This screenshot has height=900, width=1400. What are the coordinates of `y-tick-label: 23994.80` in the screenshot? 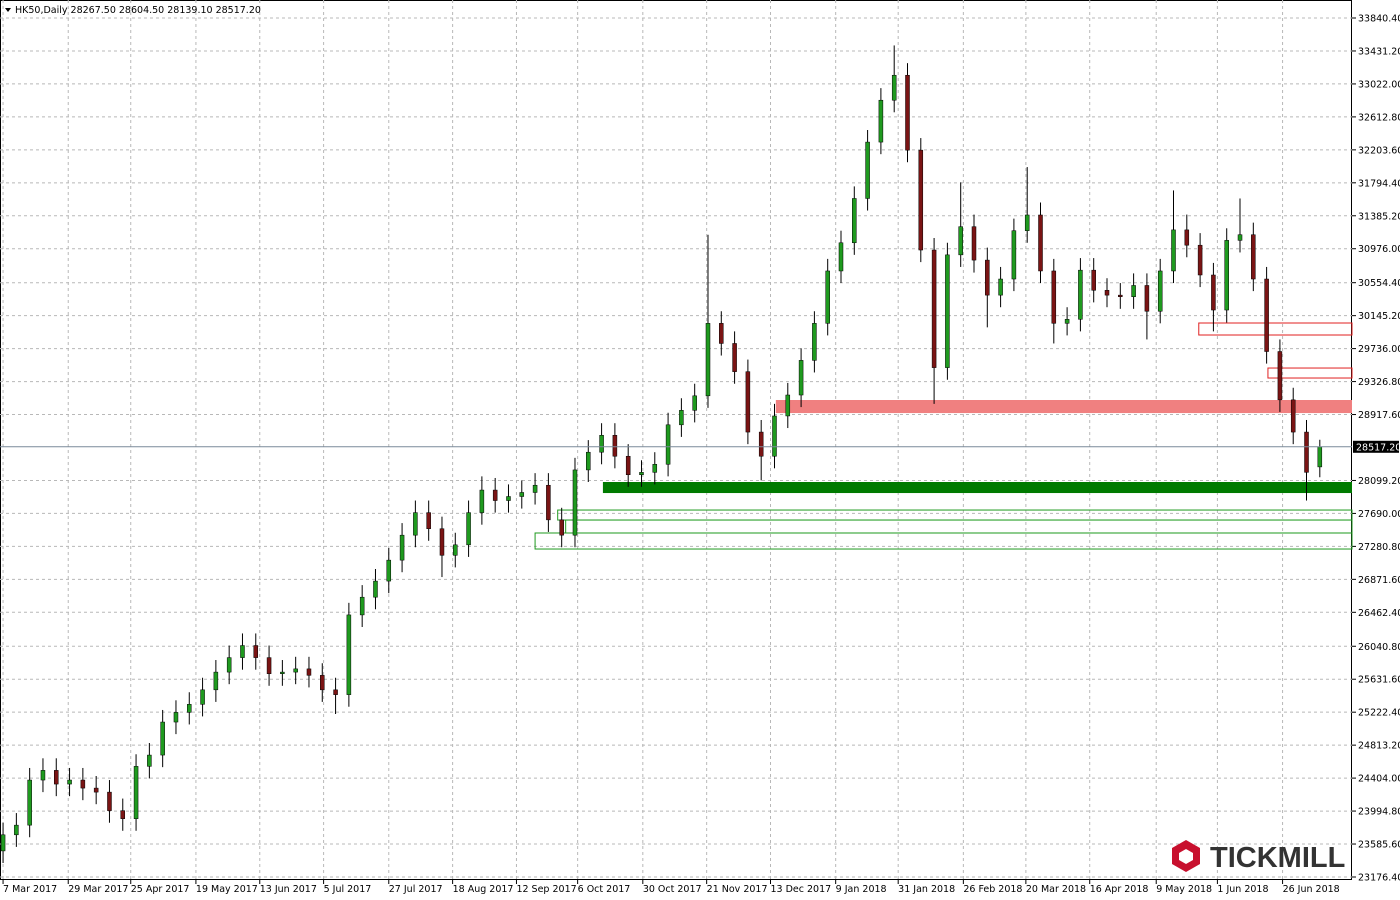 It's located at (1379, 812).